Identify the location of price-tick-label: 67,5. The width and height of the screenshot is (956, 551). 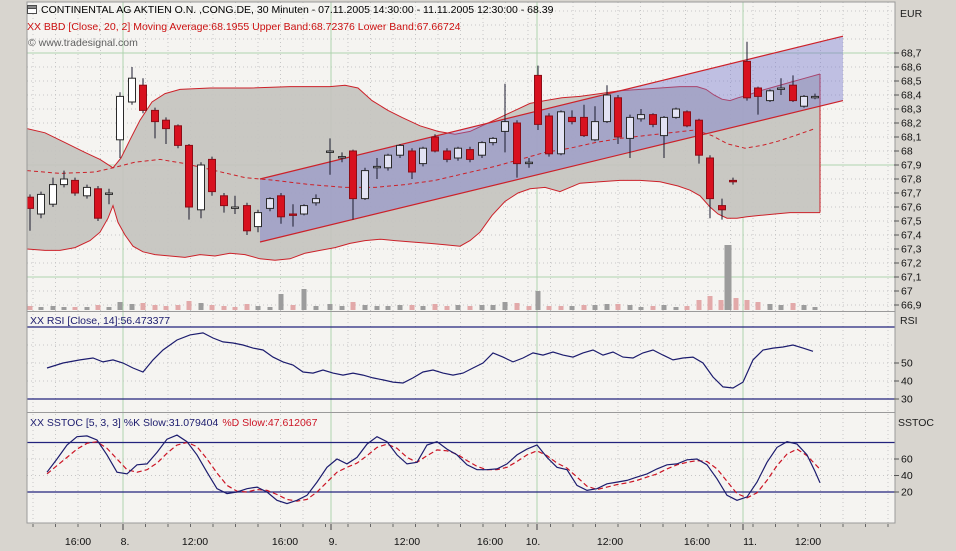
(911, 222).